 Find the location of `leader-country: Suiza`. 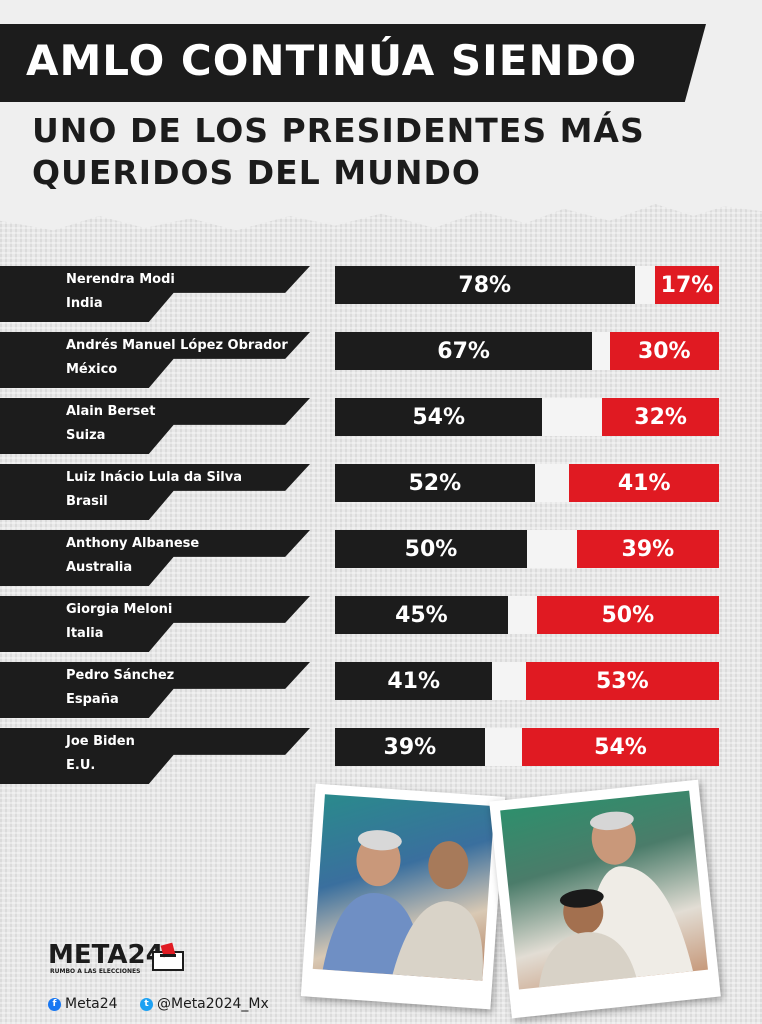

leader-country: Suiza is located at coordinates (86, 435).